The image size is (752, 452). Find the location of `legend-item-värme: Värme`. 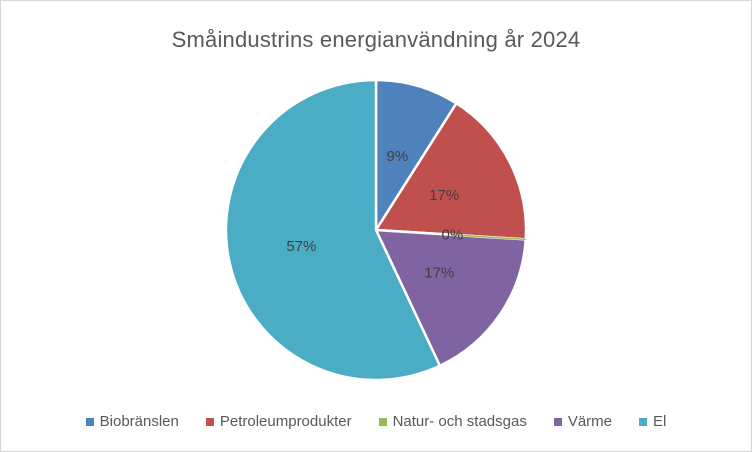

legend-item-värme: Värme is located at coordinates (583, 421).